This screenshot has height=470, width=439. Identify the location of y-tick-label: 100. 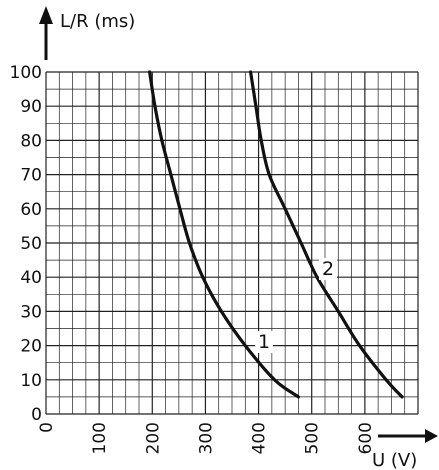
(26, 73).